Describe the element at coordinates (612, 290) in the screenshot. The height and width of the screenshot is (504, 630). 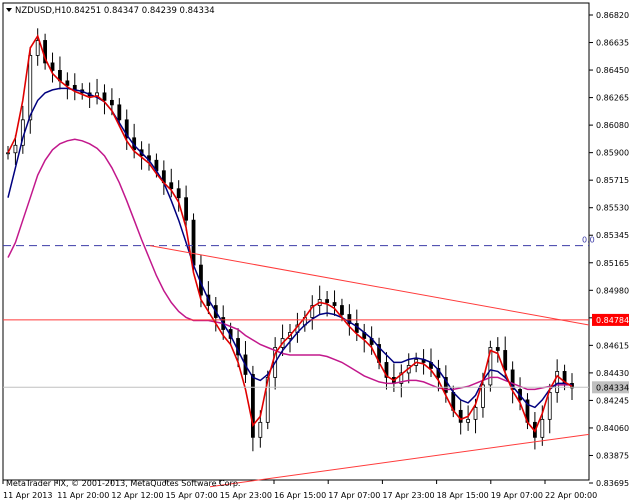
I see `y-tick-label: 0.84980` at that location.